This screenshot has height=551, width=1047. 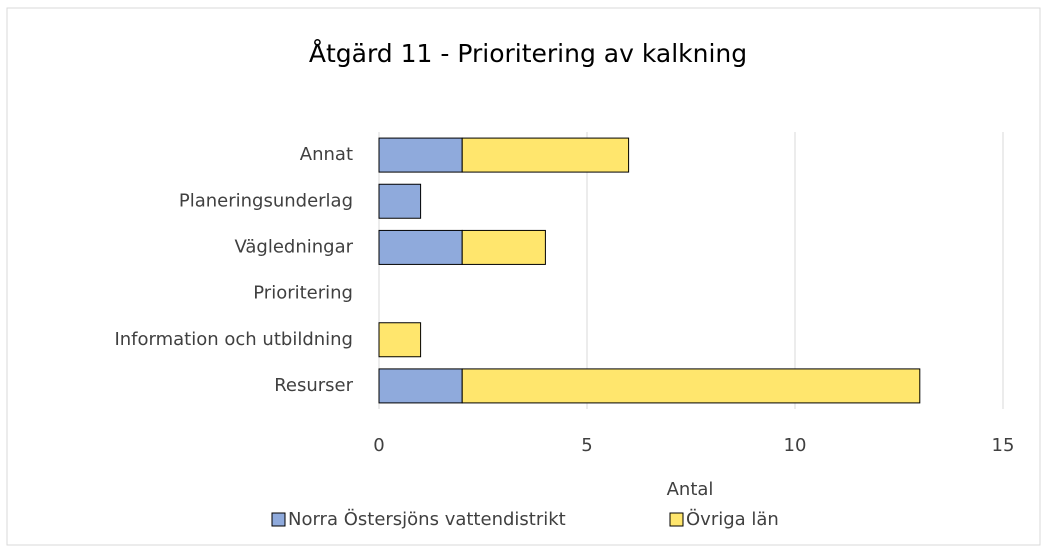 What do you see at coordinates (528, 53) in the screenshot?
I see `chart-title: Åtgärd 11 - Prioritering av kalkning` at bounding box center [528, 53].